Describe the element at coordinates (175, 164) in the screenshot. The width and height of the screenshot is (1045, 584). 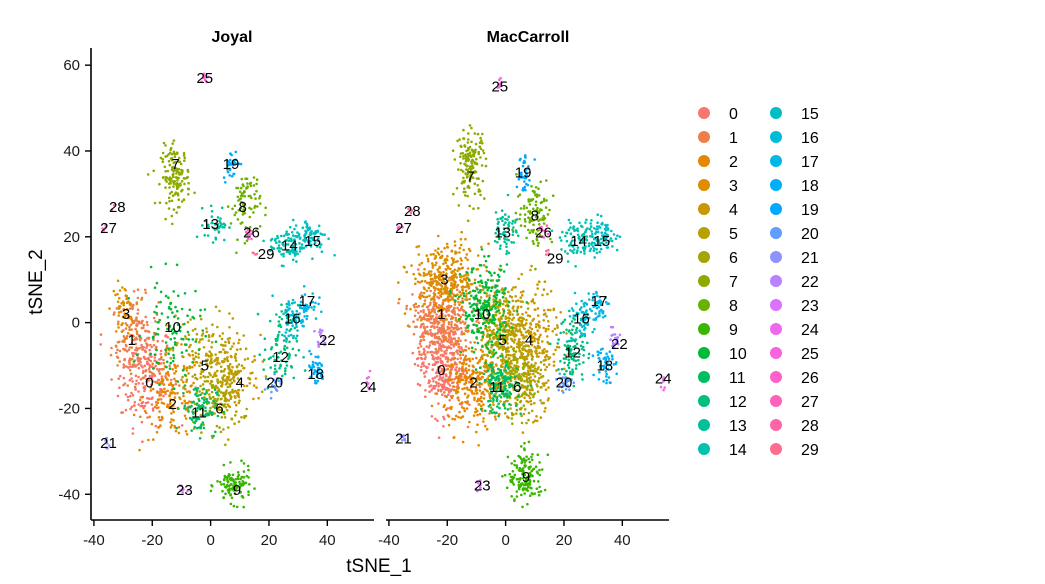
I see `cluster-label-7: 7` at that location.